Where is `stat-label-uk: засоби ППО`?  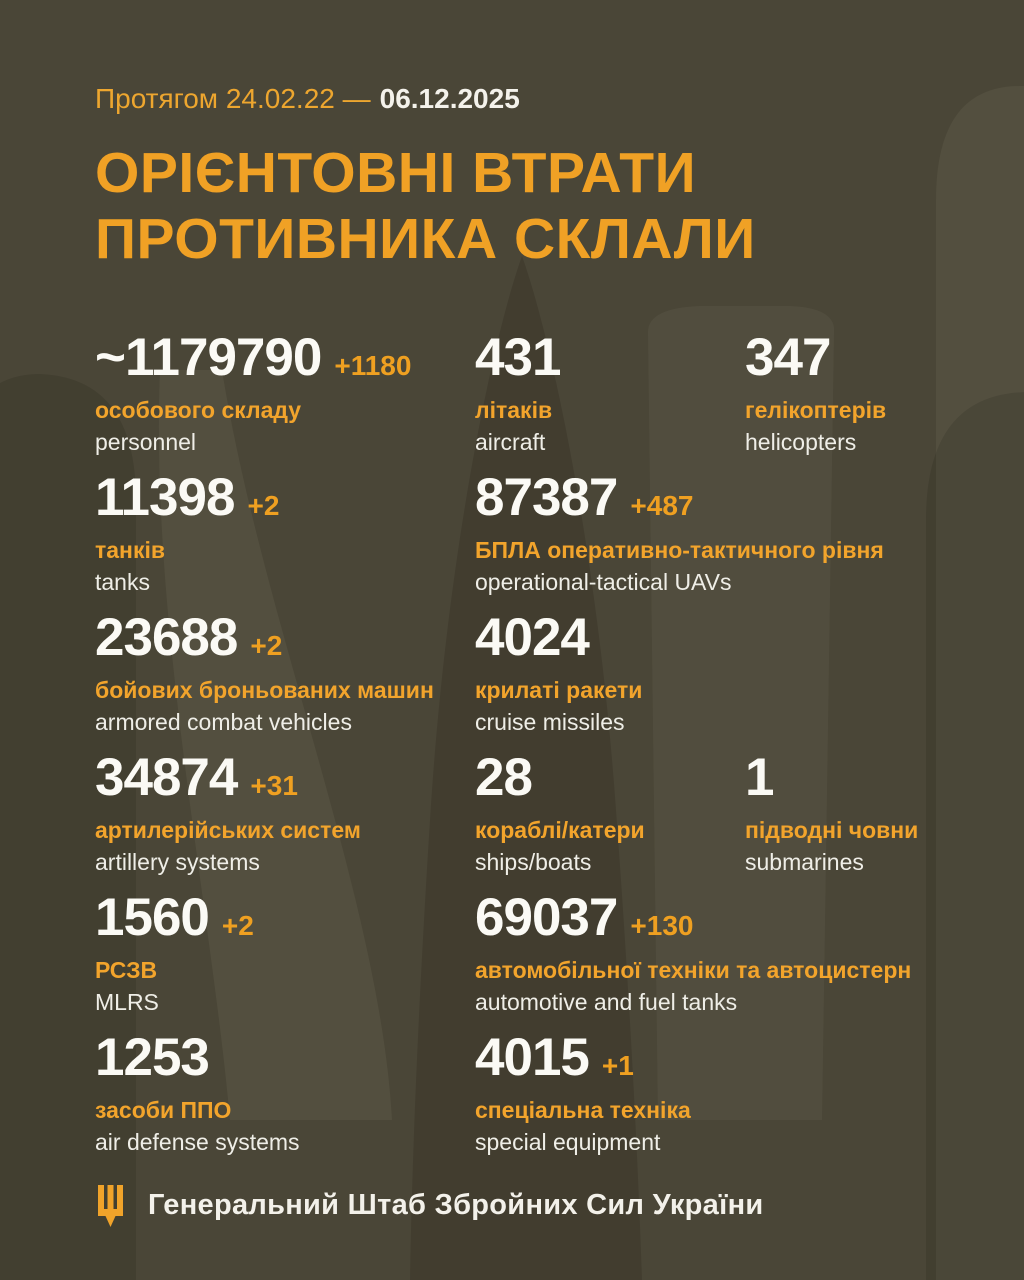
stat-label-uk: засоби ППО is located at coordinates (163, 1109).